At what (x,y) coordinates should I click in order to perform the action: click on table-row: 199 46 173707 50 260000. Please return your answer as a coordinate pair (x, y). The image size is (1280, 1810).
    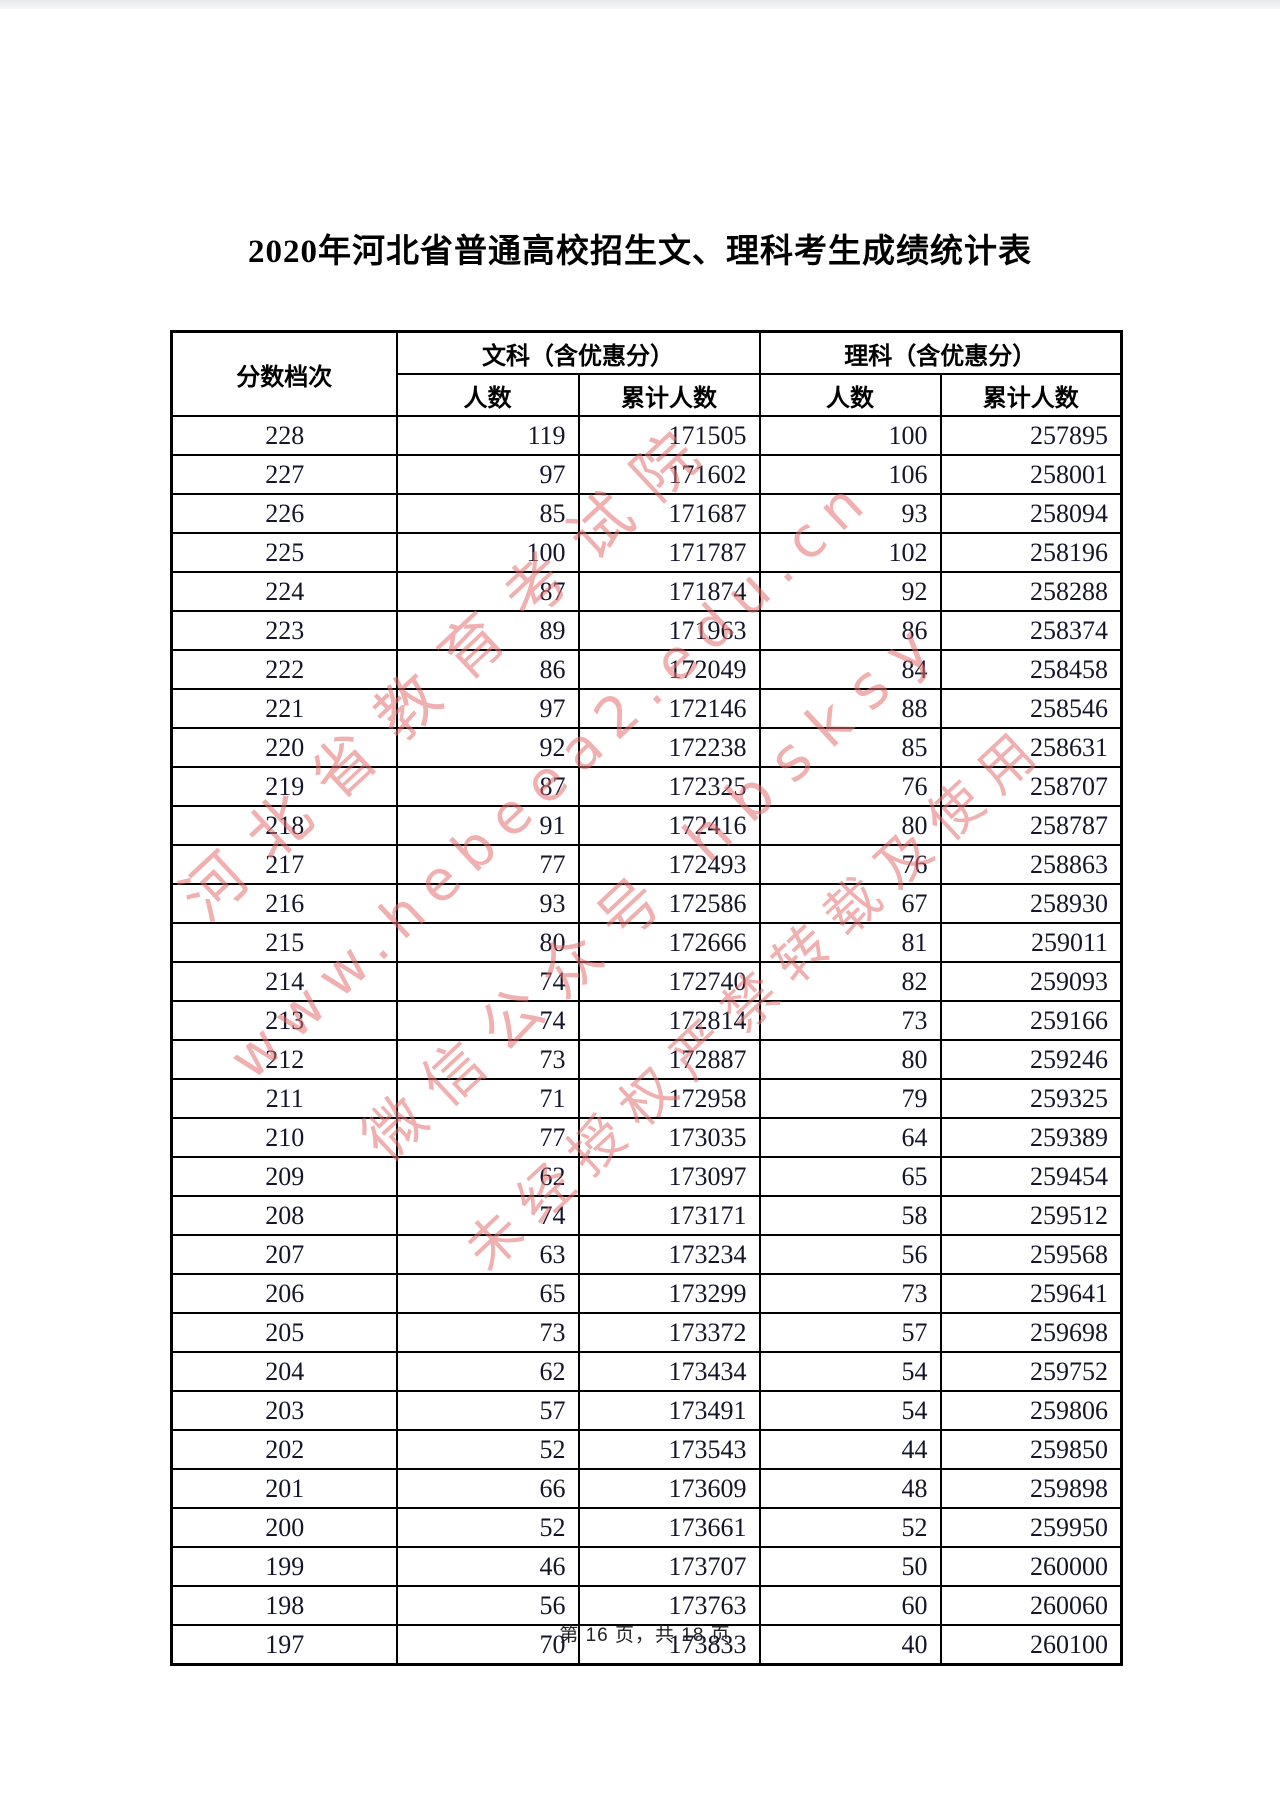
    Looking at the image, I should click on (646, 1566).